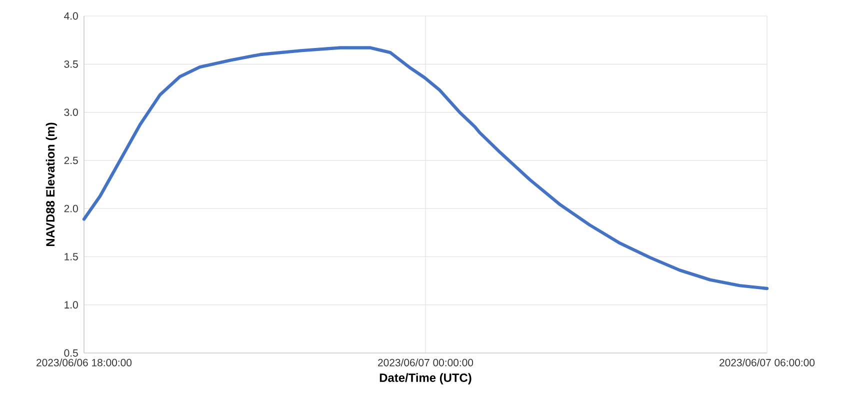  What do you see at coordinates (767, 362) in the screenshot?
I see `x-tick-label: 2023/06/07 06:00:00` at bounding box center [767, 362].